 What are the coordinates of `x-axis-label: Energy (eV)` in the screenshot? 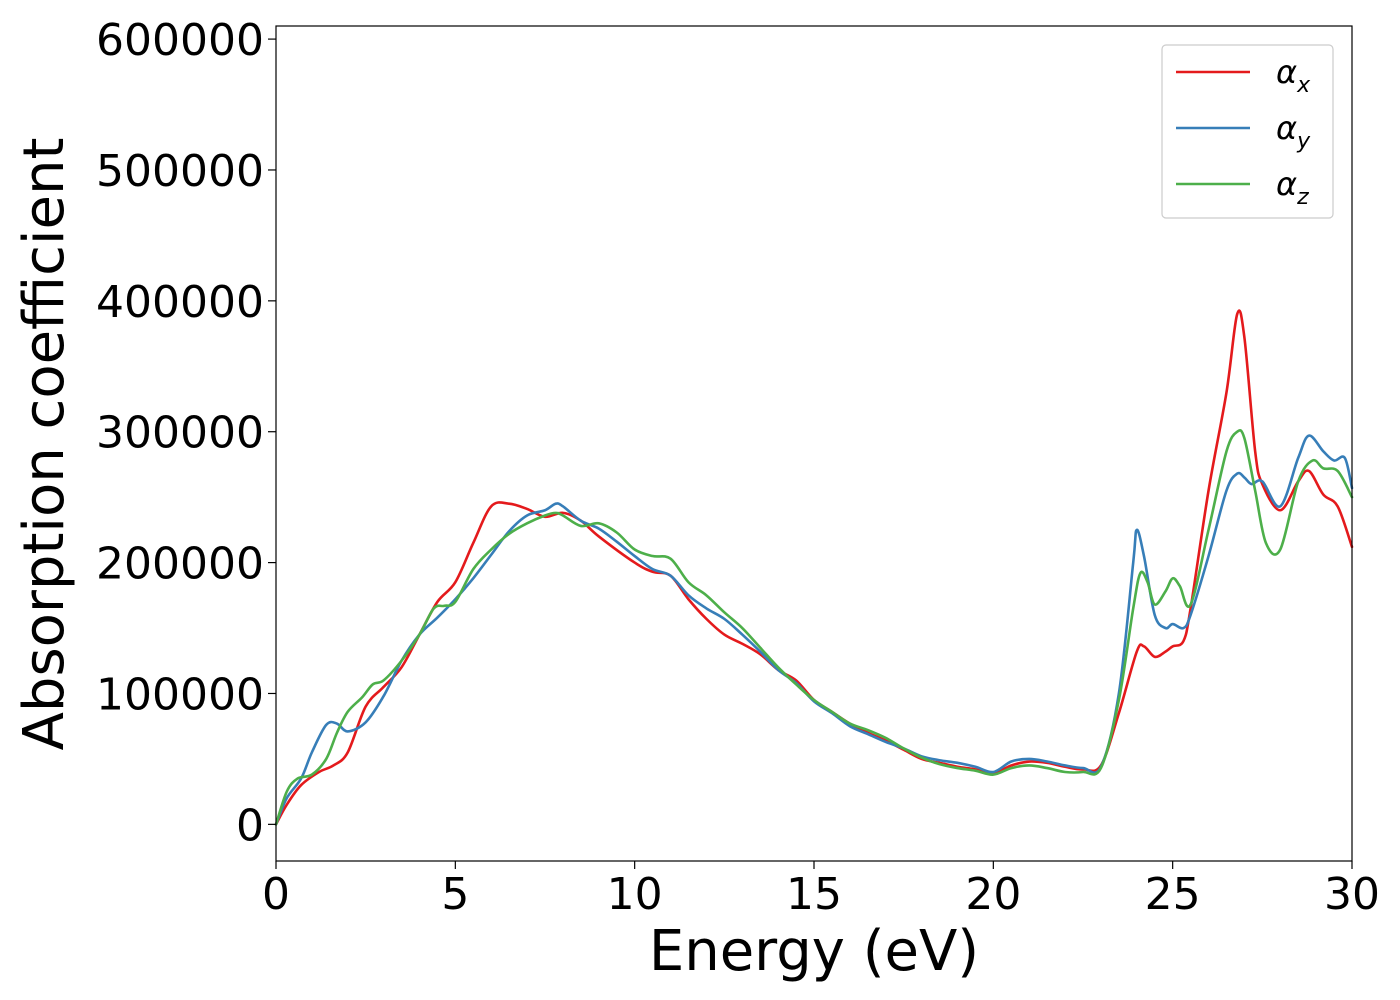 It's located at (814, 951).